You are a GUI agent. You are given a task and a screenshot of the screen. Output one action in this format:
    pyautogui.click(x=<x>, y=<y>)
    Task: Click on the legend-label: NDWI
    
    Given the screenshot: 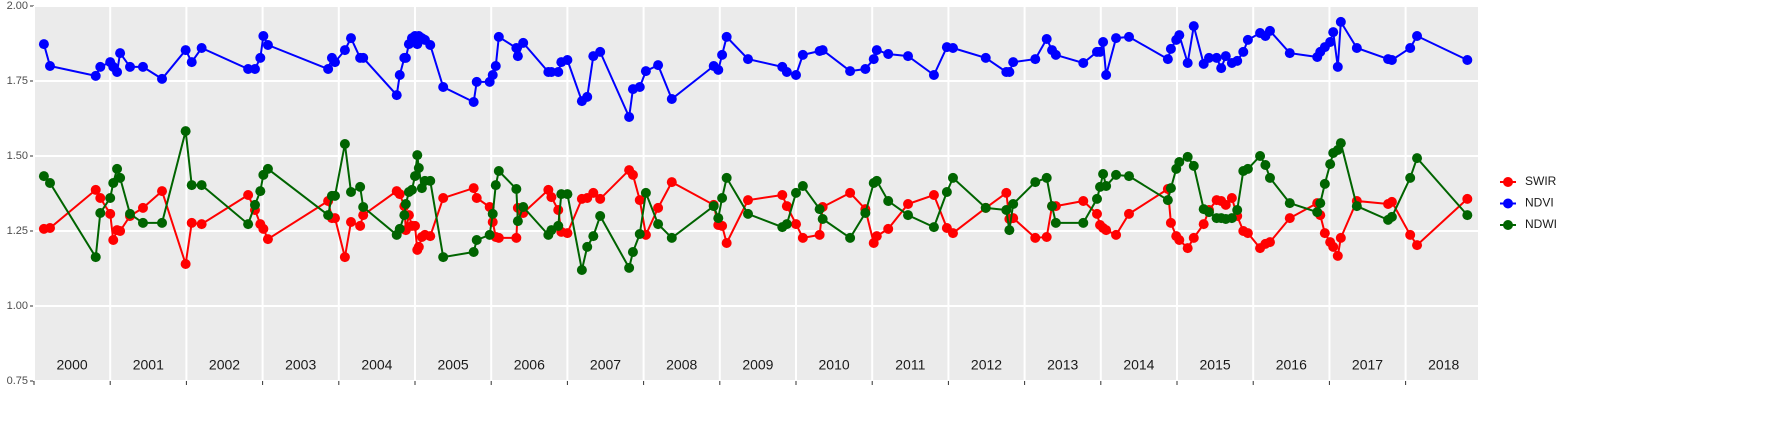 What is the action you would take?
    pyautogui.click(x=1541, y=224)
    